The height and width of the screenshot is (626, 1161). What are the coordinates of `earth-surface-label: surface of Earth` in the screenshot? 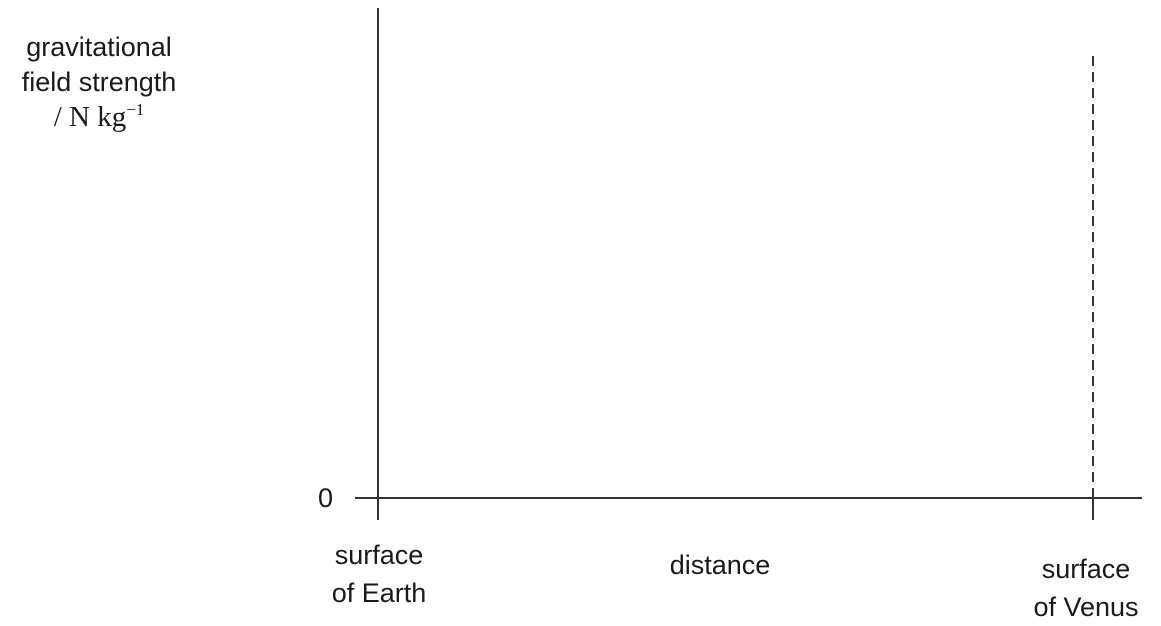 It's located at (379, 574).